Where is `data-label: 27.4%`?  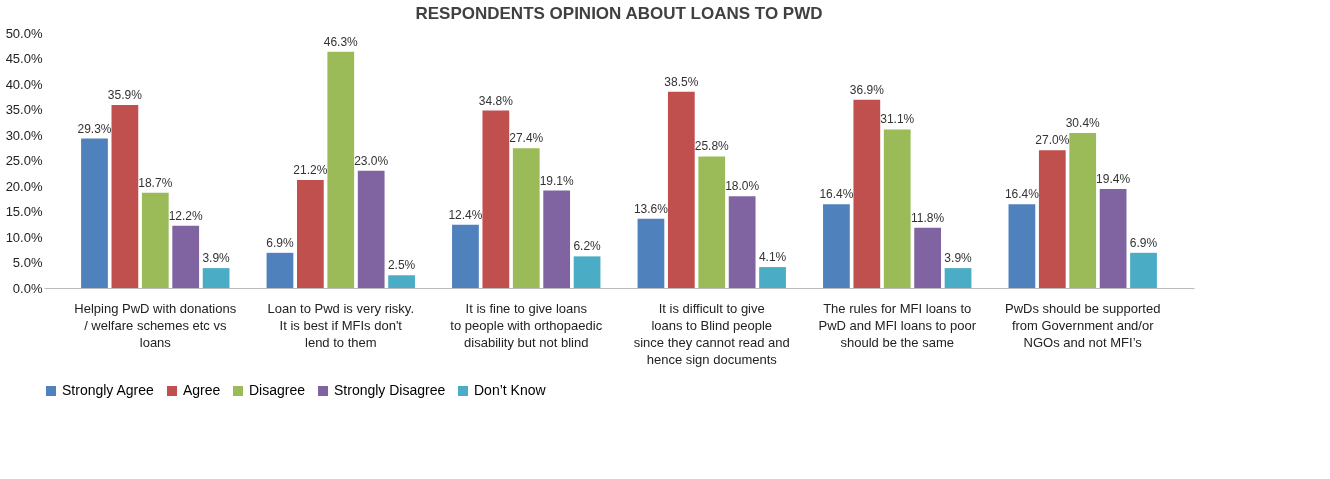
data-label: 27.4% is located at coordinates (526, 138).